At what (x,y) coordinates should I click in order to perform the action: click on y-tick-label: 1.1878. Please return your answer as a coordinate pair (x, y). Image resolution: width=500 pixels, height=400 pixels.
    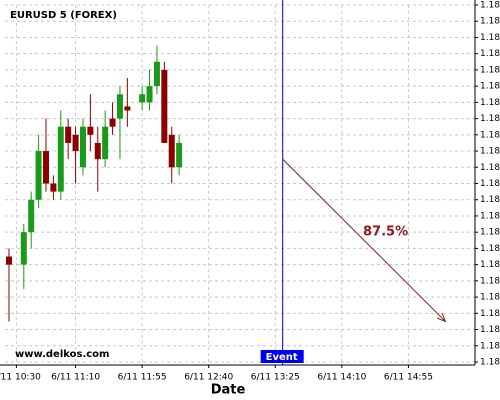
    Looking at the image, I should click on (490, 103).